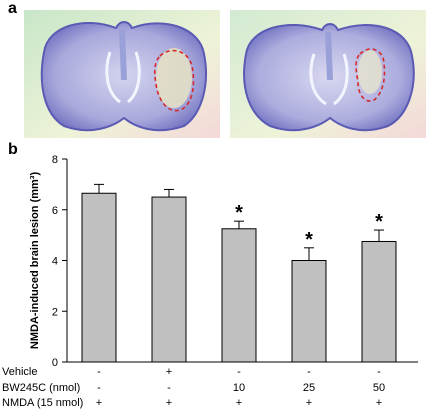 Image resolution: width=426 pixels, height=411 pixels. Describe the element at coordinates (12, 8) in the screenshot. I see `panel-label-a: a` at that location.